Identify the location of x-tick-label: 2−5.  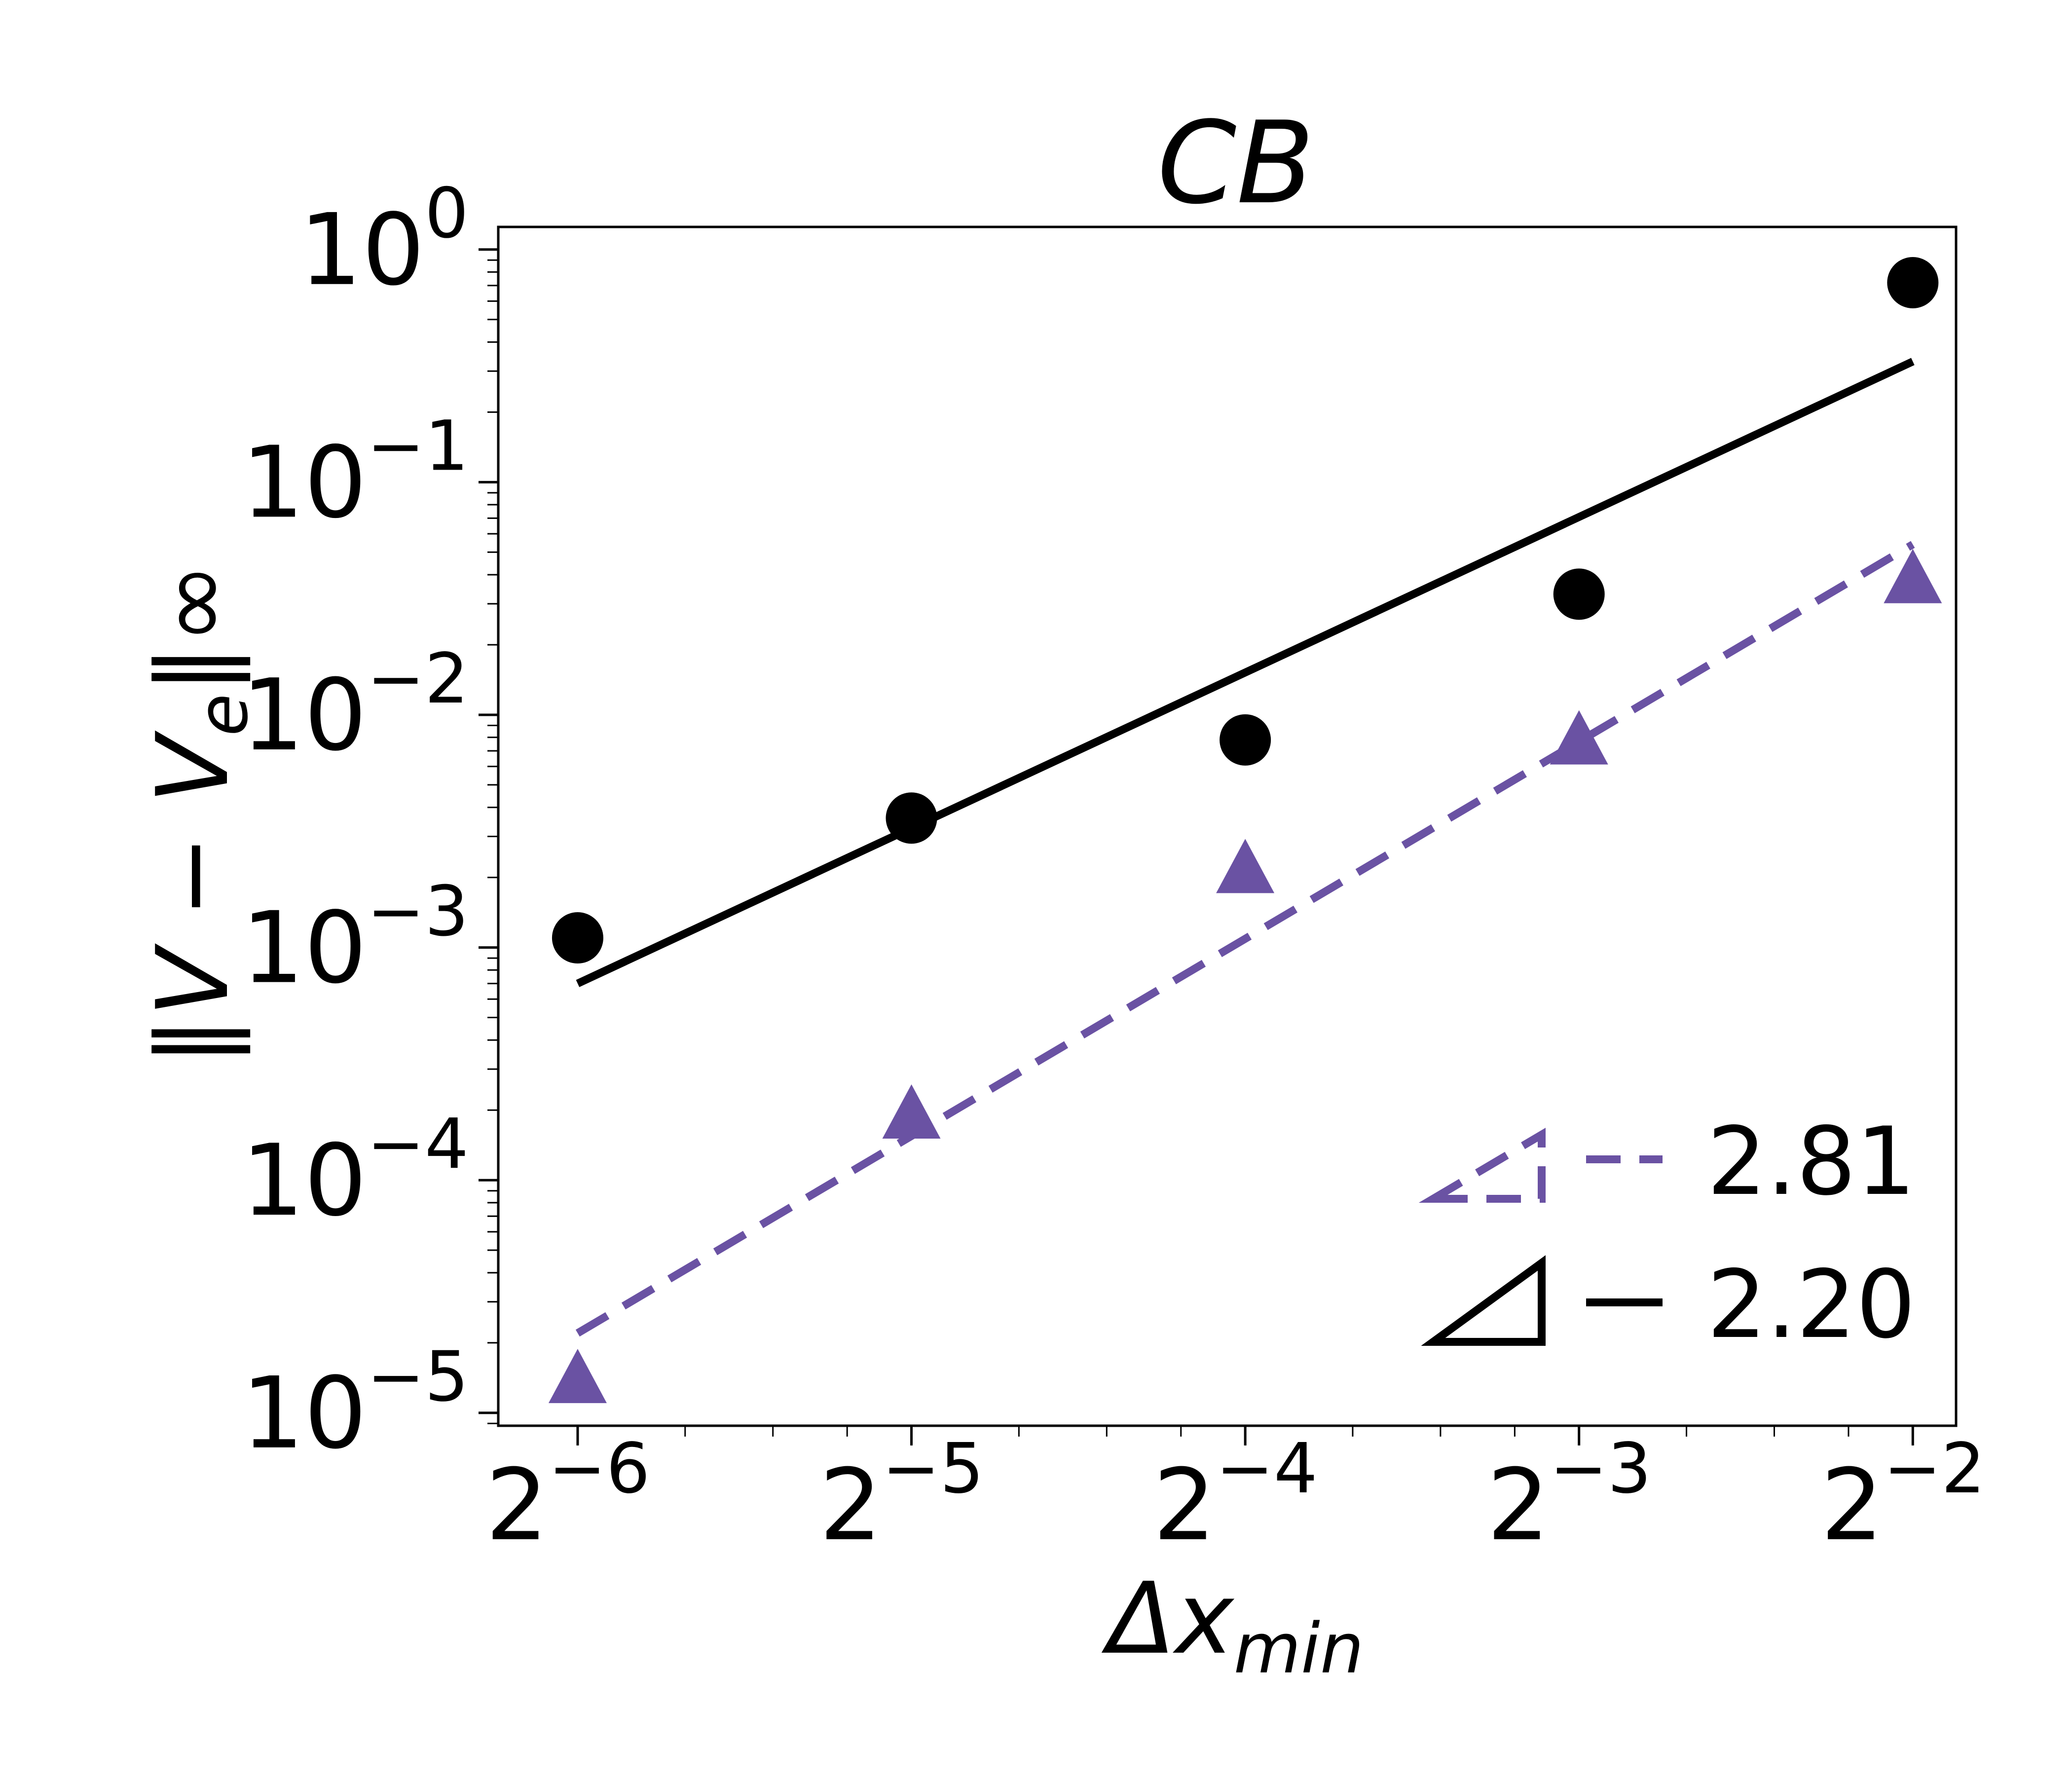
(902, 1496).